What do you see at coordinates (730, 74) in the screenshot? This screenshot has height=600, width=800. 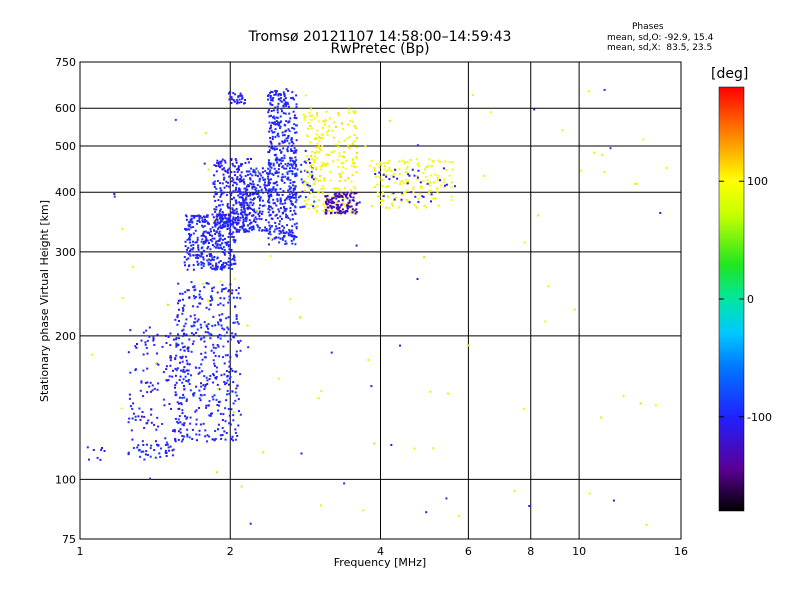 I see `colorbar-unit: [deg]` at bounding box center [730, 74].